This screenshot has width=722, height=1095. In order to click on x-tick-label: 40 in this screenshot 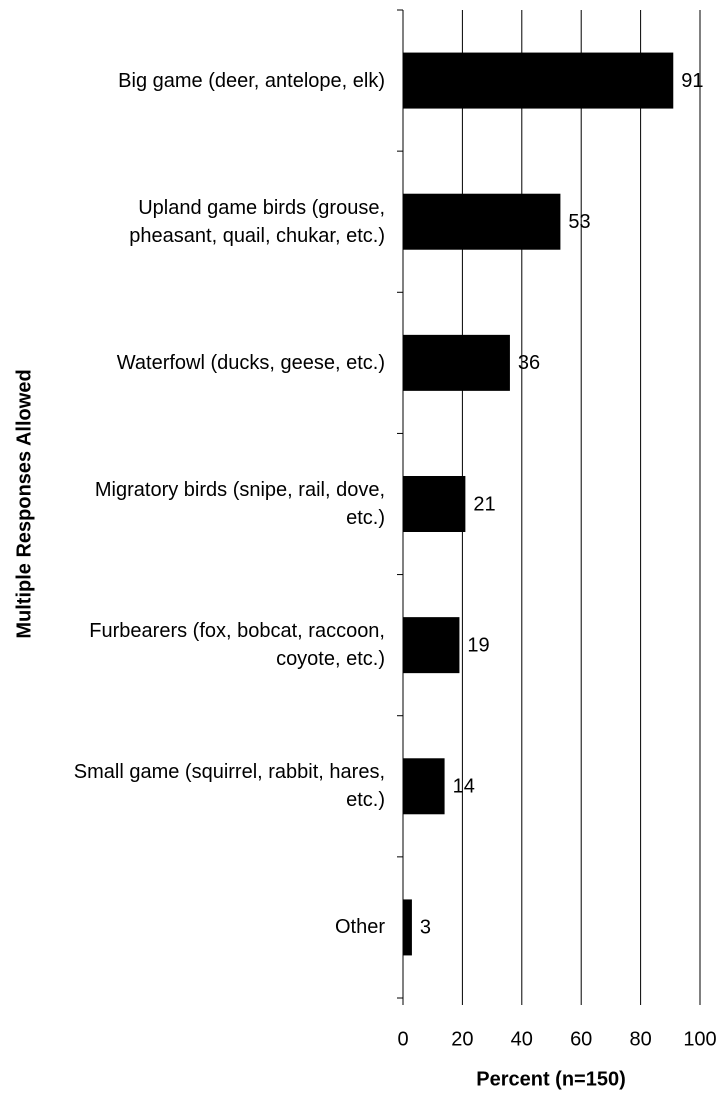, I will do `click(522, 1039)`.